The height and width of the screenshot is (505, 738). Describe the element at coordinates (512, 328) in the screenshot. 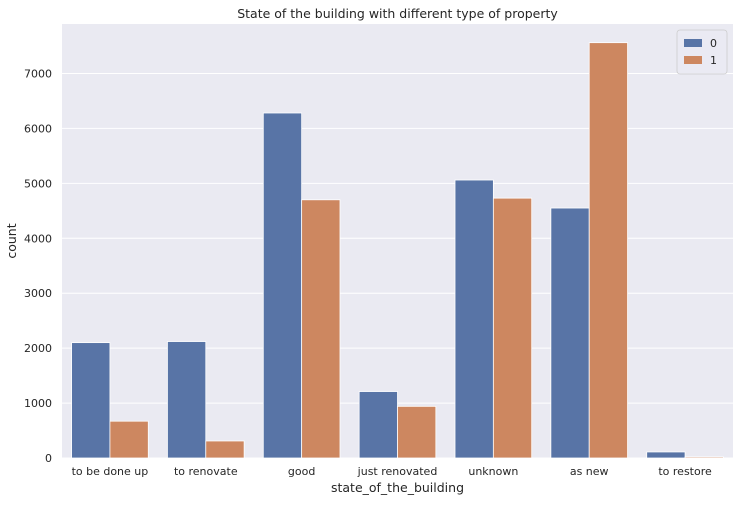

I see `bar-series-1-unknown` at that location.